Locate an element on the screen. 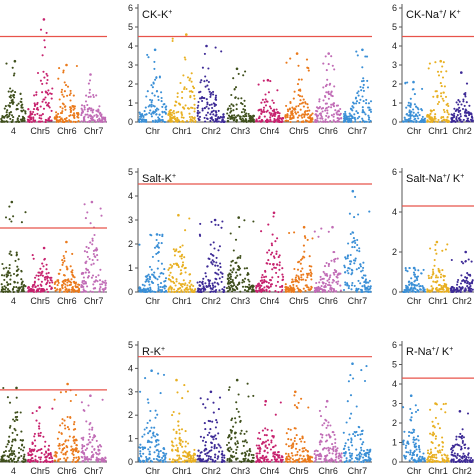 The height and width of the screenshot is (474, 474). x-tick-label: Chr1 is located at coordinates (438, 301).